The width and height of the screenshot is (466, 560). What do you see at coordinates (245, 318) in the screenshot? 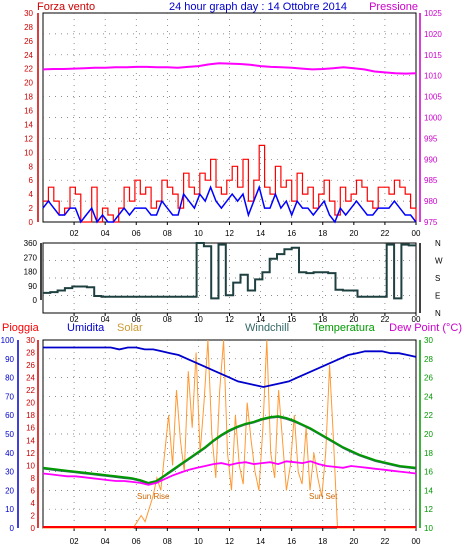
I see `wind-direction-time-axis: 02 04 06 08 10 12 14 16 18 20 22 00` at bounding box center [245, 318].